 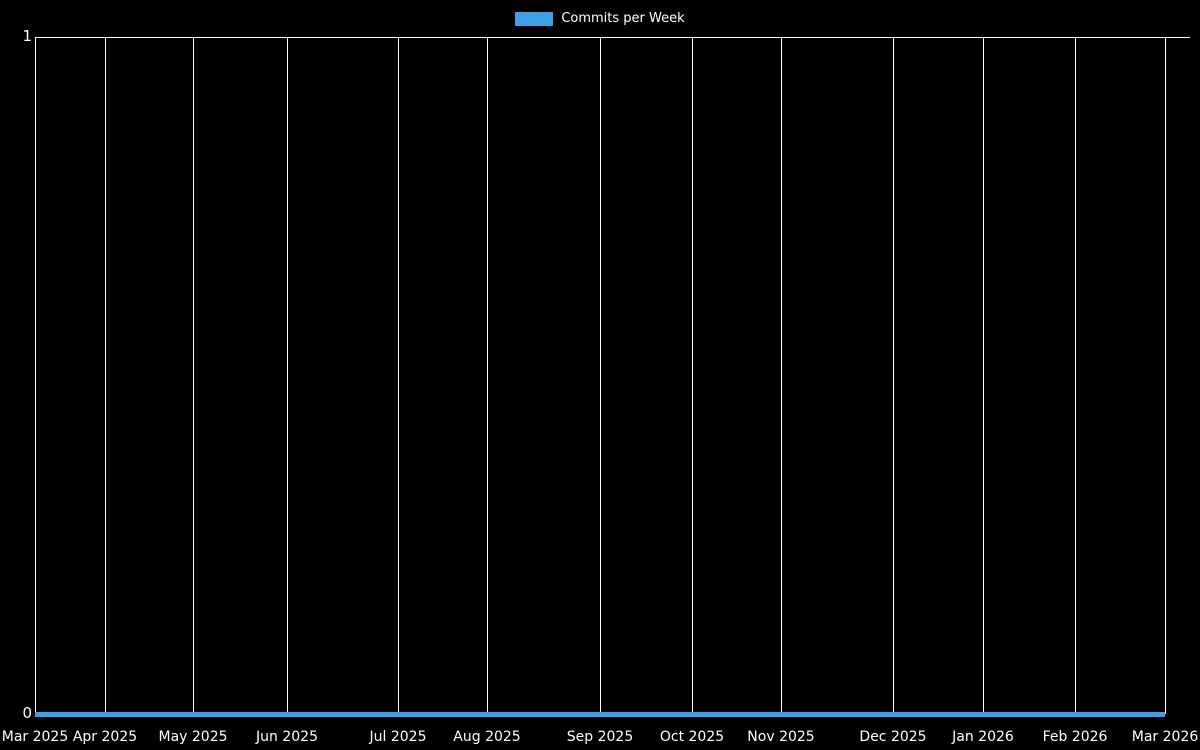 I want to click on x-axis-tick-label-mar-2025: Mar 2025, so click(x=35, y=737).